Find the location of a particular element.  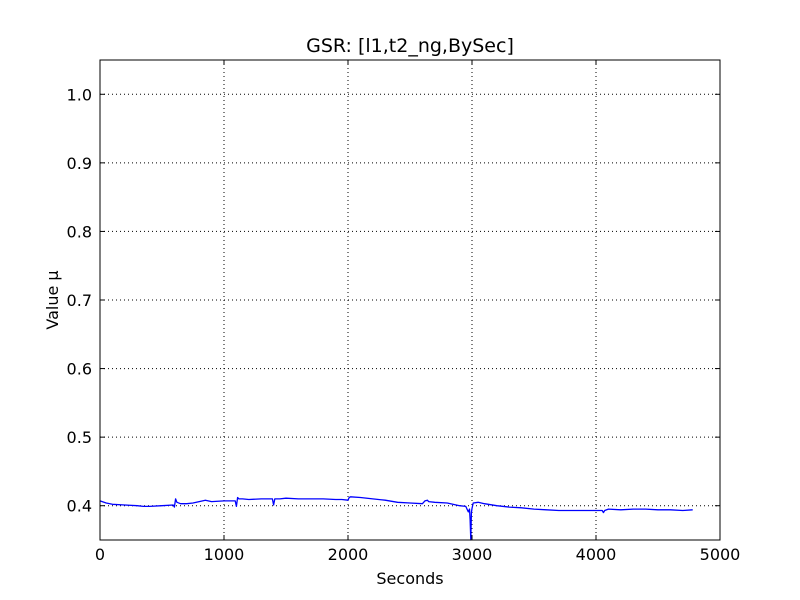

x-tick-label: 0 is located at coordinates (100, 554).